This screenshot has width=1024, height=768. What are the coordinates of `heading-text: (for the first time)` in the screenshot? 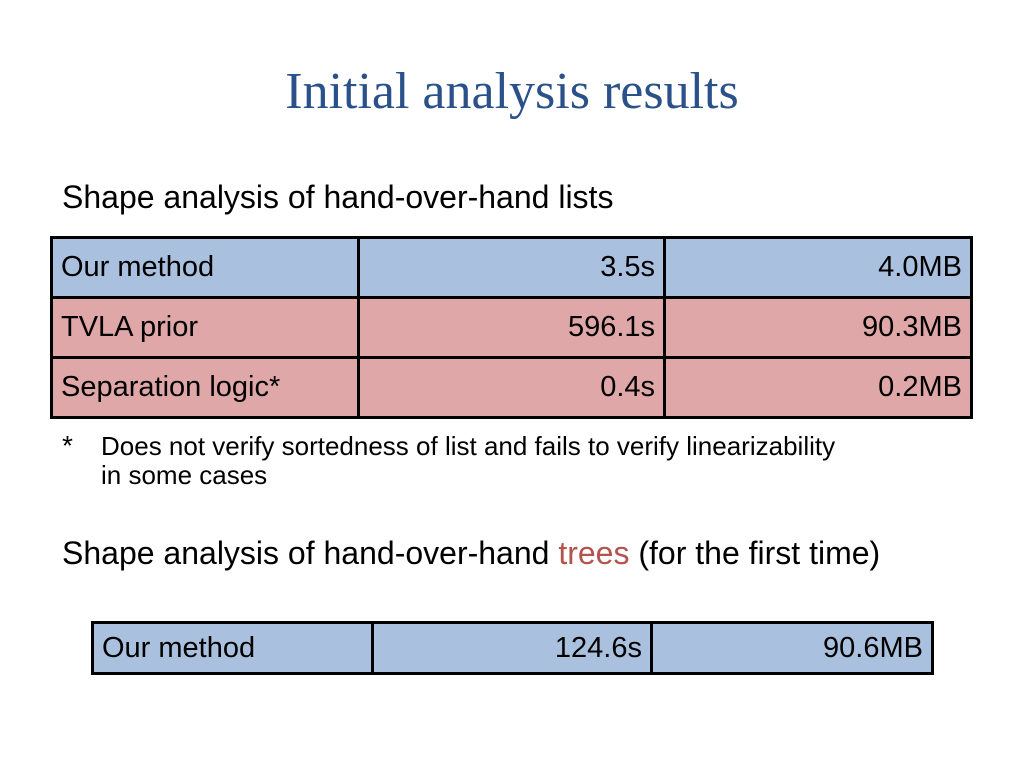 It's located at (759, 553).